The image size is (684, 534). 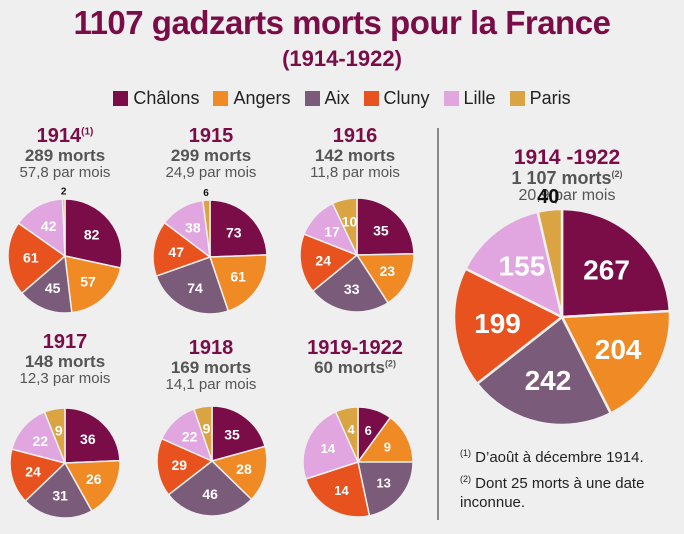 I want to click on data-label-cluny: 61, so click(x=31, y=258).